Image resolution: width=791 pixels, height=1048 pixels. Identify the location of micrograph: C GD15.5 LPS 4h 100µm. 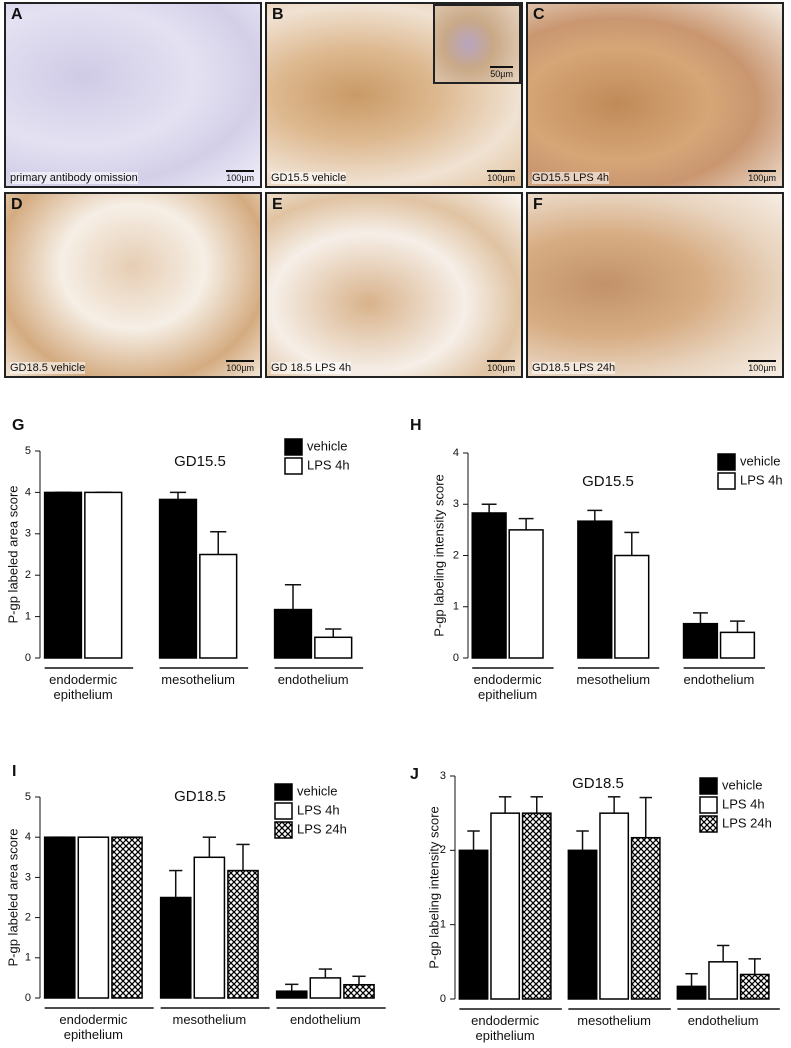
(655, 95).